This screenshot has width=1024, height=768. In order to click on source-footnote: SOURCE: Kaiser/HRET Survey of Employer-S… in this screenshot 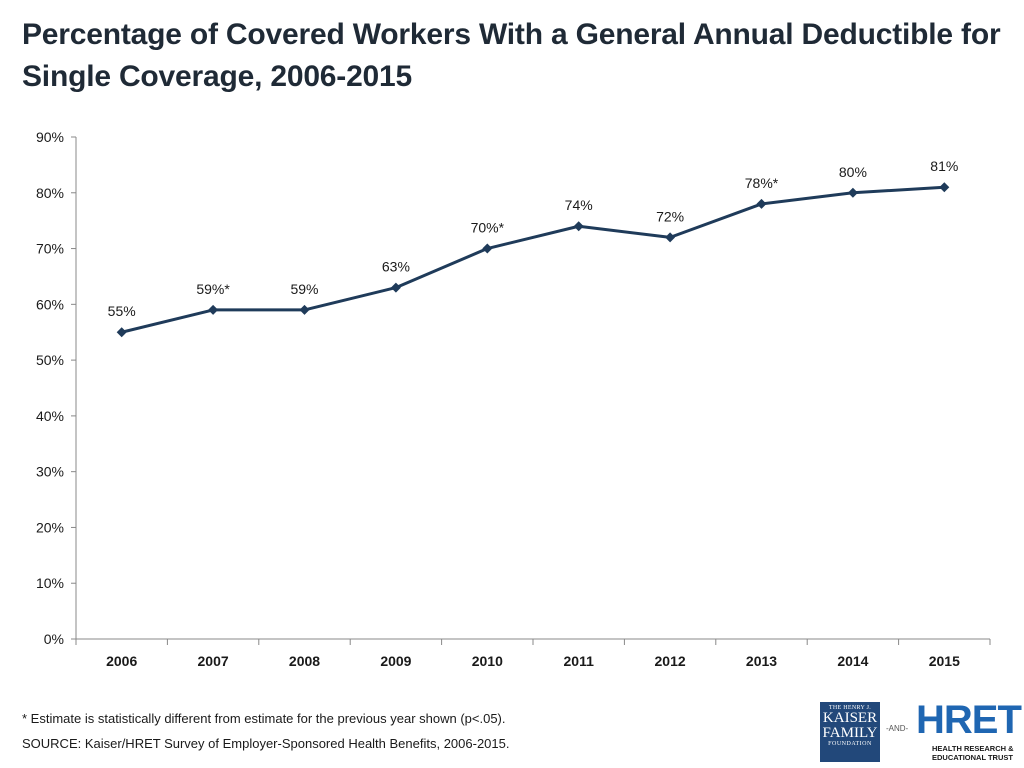, I will do `click(266, 743)`.